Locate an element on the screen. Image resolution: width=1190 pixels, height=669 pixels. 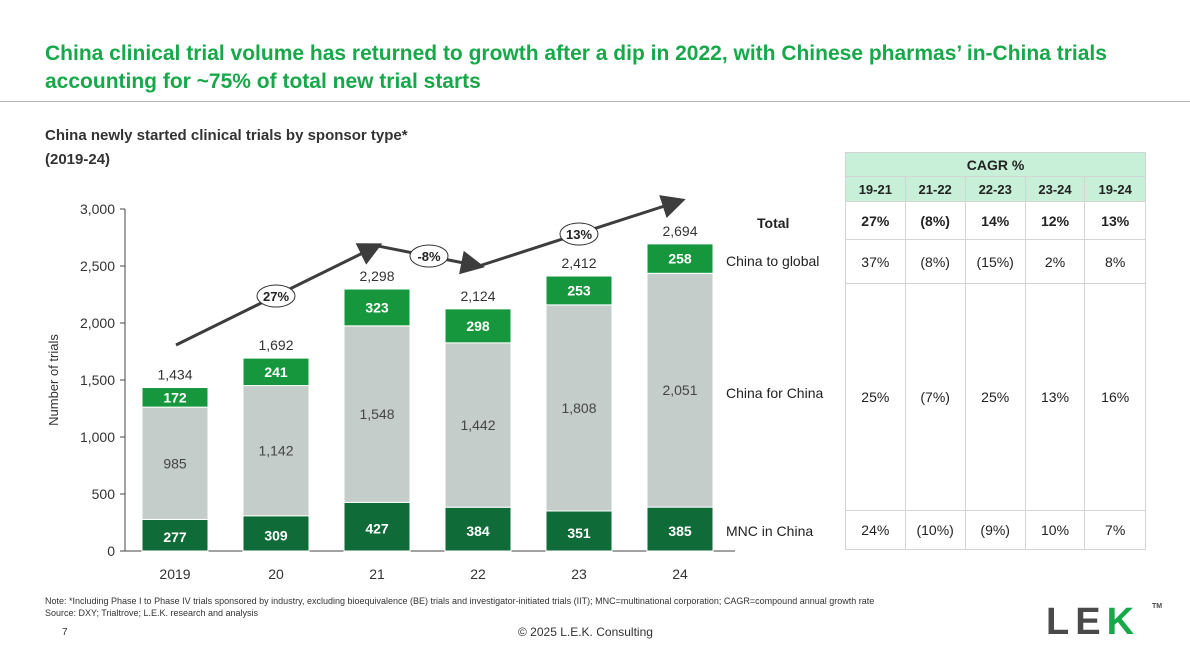
cagr-row-china-to-global: 37% (8%) (15%) 2% 8% is located at coordinates (995, 261).